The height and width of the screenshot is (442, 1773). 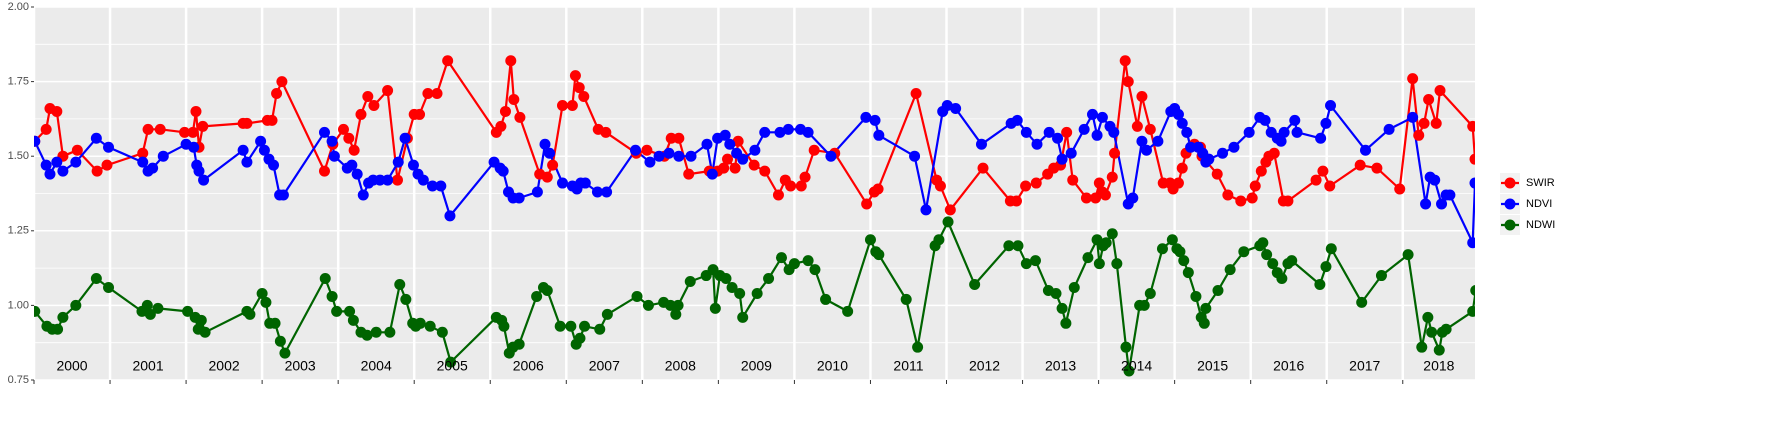 What do you see at coordinates (1212, 366) in the screenshot?
I see `year-label: 2015` at bounding box center [1212, 366].